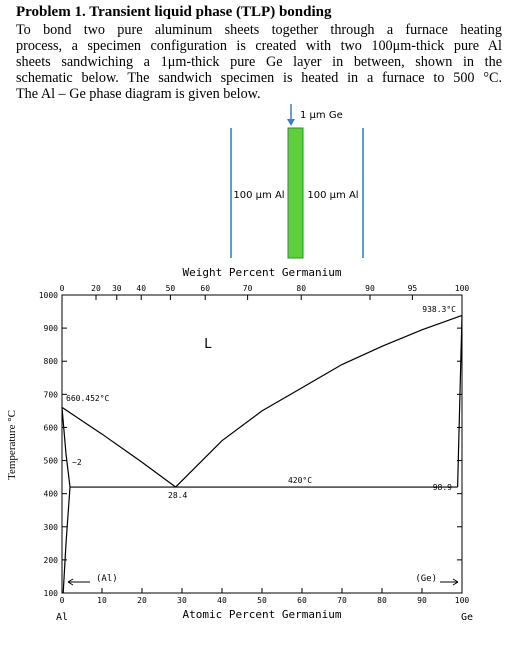 This screenshot has width=518, height=646. Describe the element at coordinates (62, 288) in the screenshot. I see `x2-tick-label: 0` at that location.